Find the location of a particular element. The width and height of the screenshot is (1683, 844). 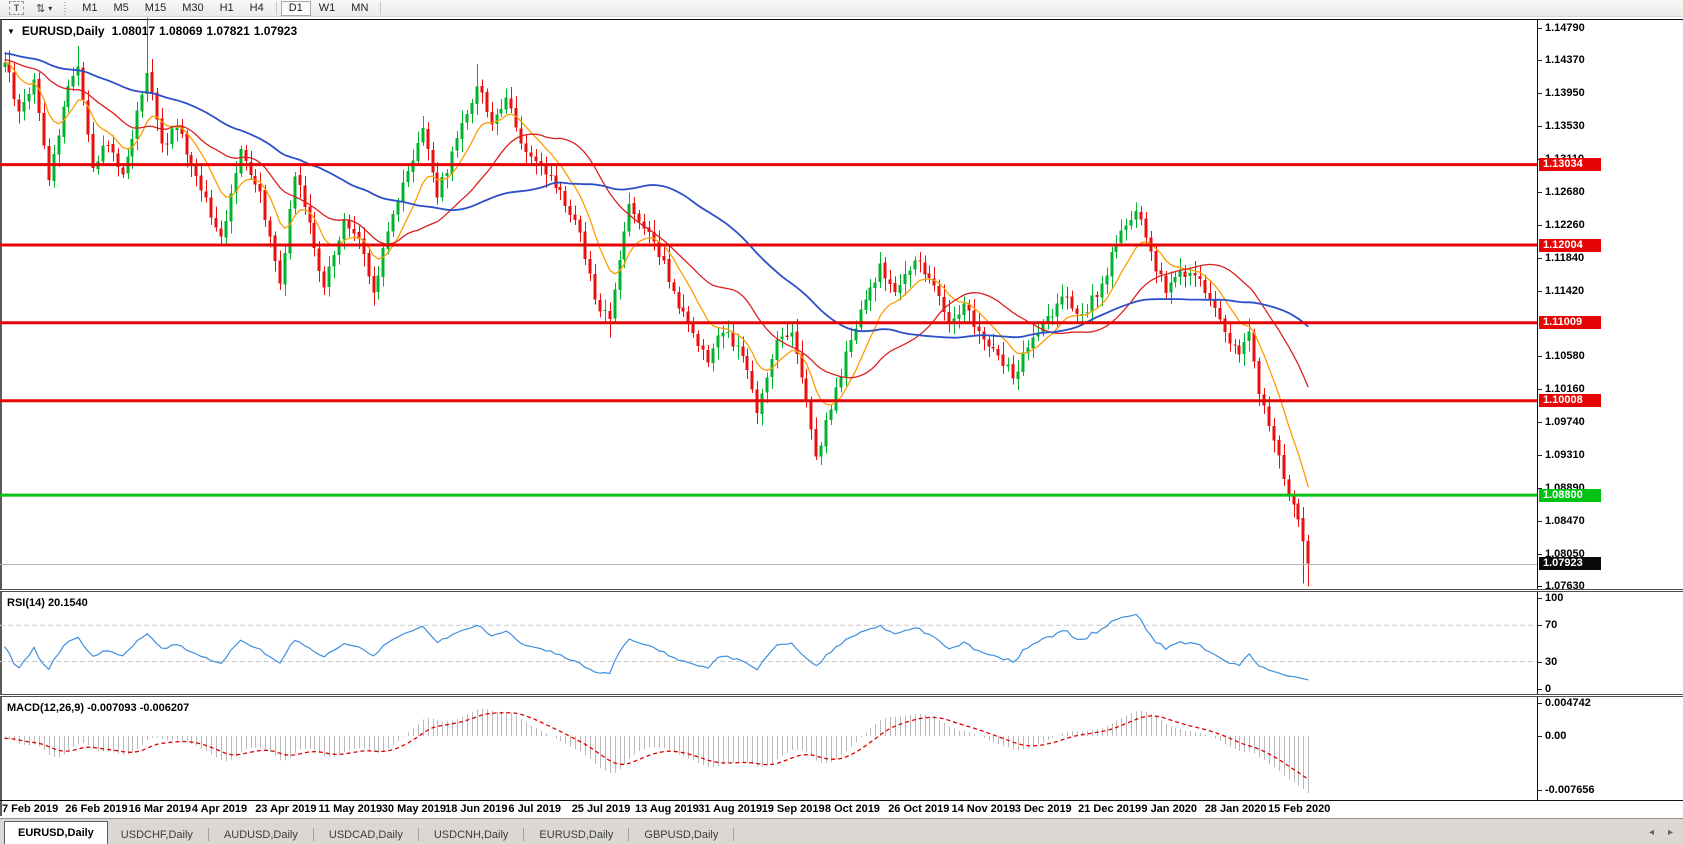

rsi-line is located at coordinates (656, 647).